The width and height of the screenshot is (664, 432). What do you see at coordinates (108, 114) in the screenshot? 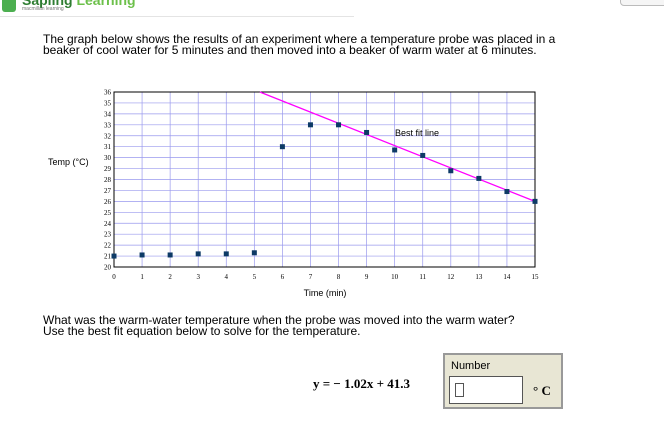
I see `y-tick-label: 34` at bounding box center [108, 114].